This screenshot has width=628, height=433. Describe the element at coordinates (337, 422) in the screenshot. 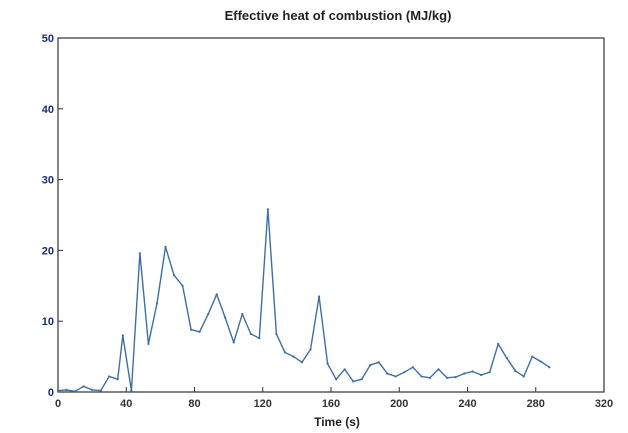

I see `x-axis-label: Time (s)` at that location.